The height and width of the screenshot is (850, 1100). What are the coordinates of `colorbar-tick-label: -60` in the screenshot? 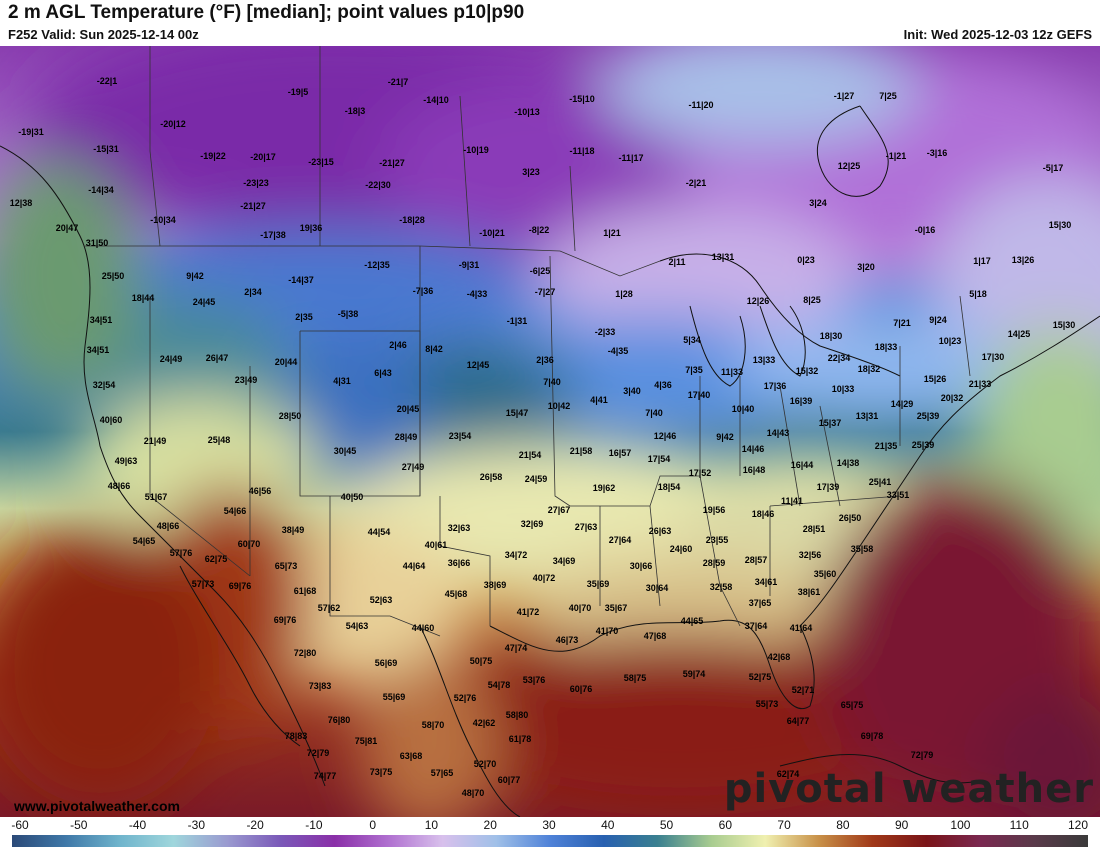 It's located at (20, 825).